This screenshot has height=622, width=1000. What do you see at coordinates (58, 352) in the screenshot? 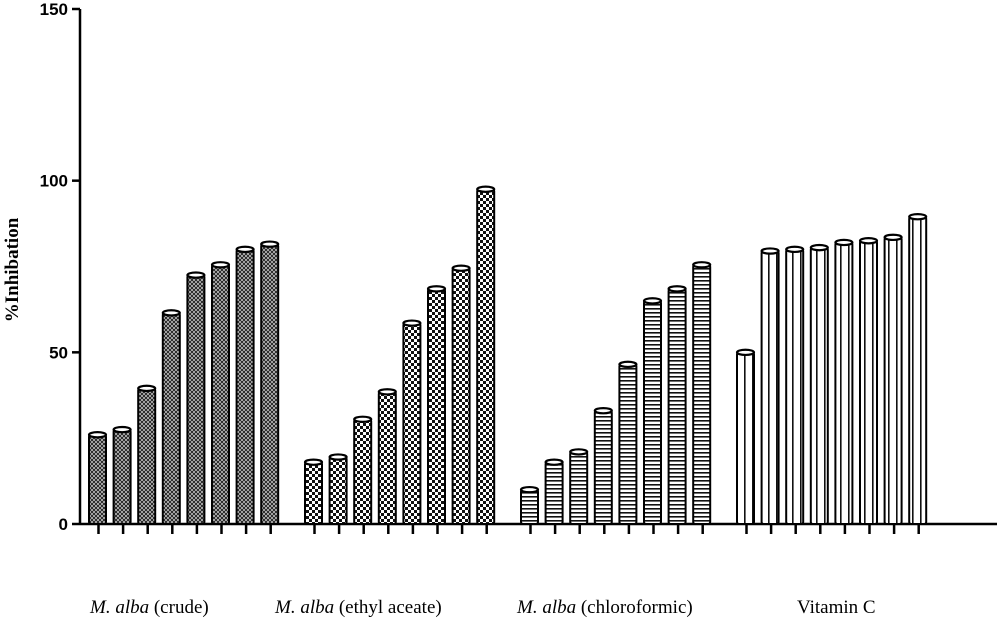
I see `y-tick-label: 50` at bounding box center [58, 352].